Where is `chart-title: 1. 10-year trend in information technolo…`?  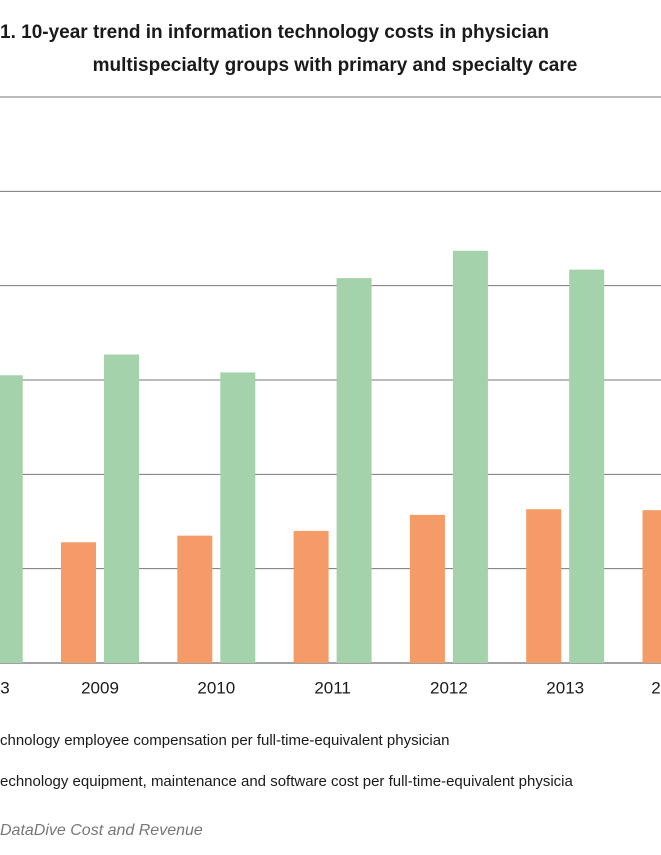 chart-title: 1. 10-year trend in information technolo… is located at coordinates (274, 32).